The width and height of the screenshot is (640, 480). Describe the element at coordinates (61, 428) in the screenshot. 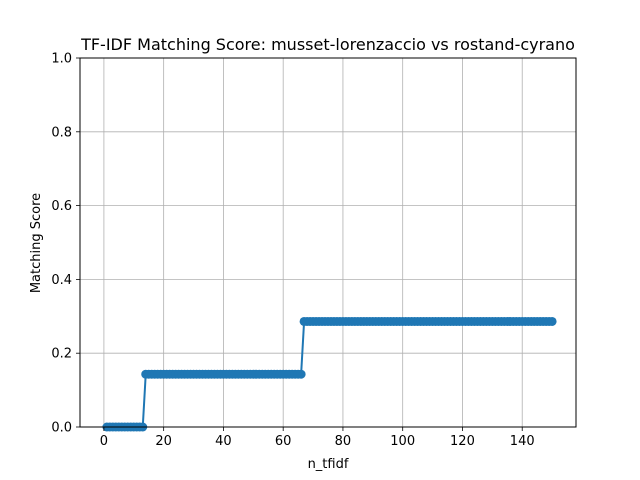

I see `y-tick-label: 0.0` at that location.